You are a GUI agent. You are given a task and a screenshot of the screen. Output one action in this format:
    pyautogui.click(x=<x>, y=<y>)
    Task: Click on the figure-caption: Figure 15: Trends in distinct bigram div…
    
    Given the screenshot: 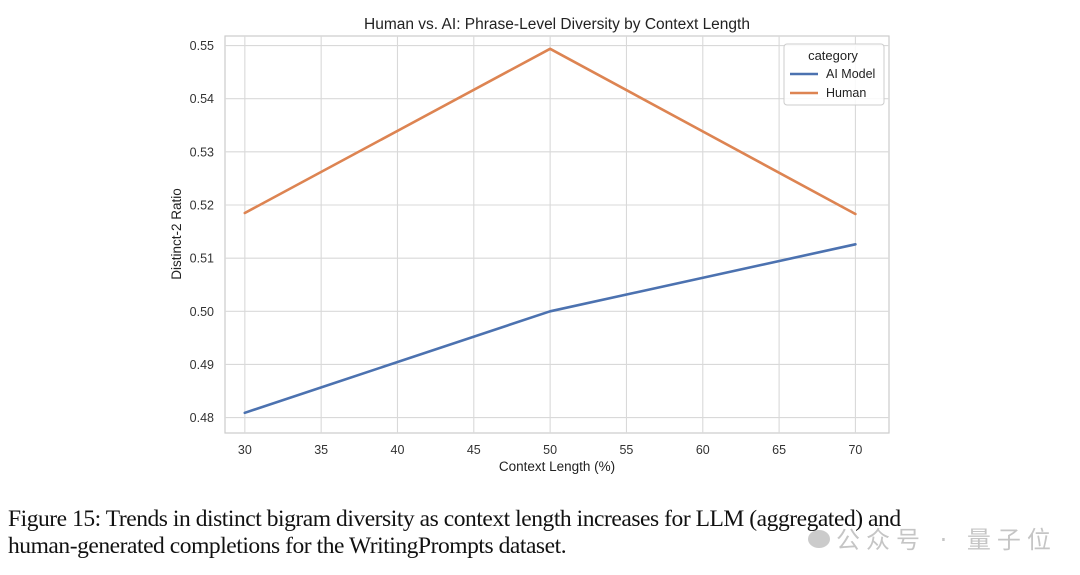 What is the action you would take?
    pyautogui.click(x=540, y=533)
    